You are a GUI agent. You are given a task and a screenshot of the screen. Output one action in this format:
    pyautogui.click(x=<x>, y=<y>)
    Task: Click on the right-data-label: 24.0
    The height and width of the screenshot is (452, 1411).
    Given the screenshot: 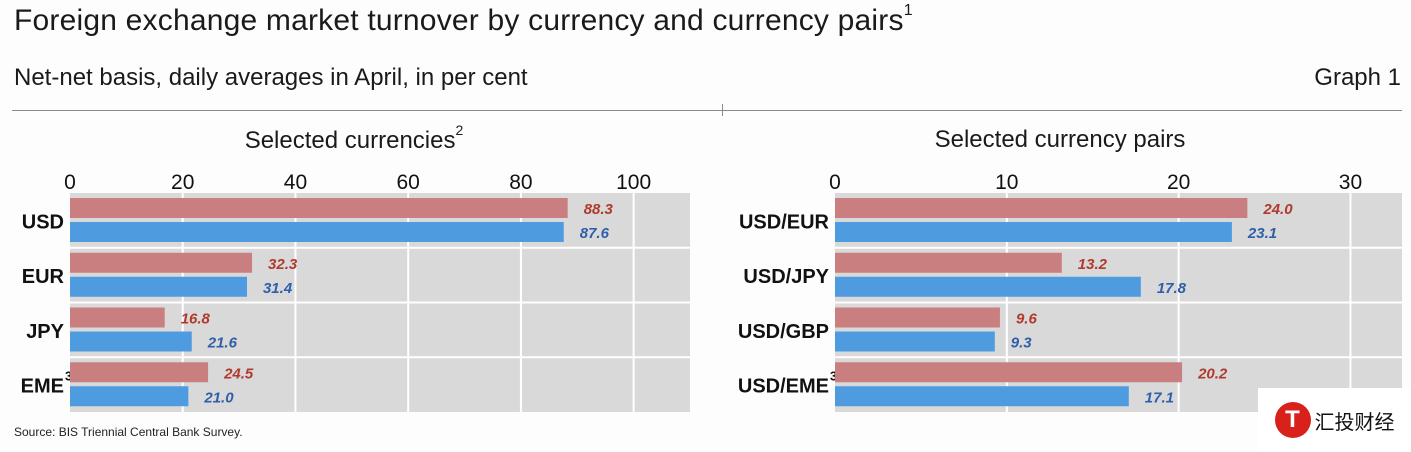 What is the action you would take?
    pyautogui.click(x=1277, y=209)
    